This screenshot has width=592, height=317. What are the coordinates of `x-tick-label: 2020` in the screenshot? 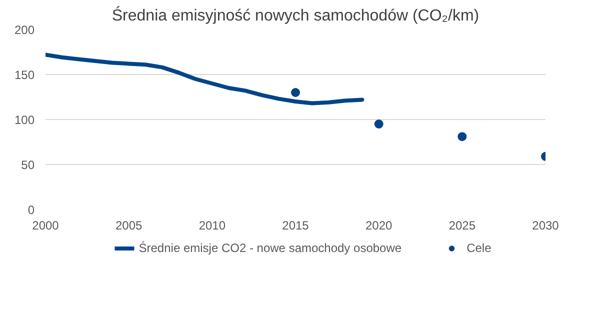 It's located at (379, 225).